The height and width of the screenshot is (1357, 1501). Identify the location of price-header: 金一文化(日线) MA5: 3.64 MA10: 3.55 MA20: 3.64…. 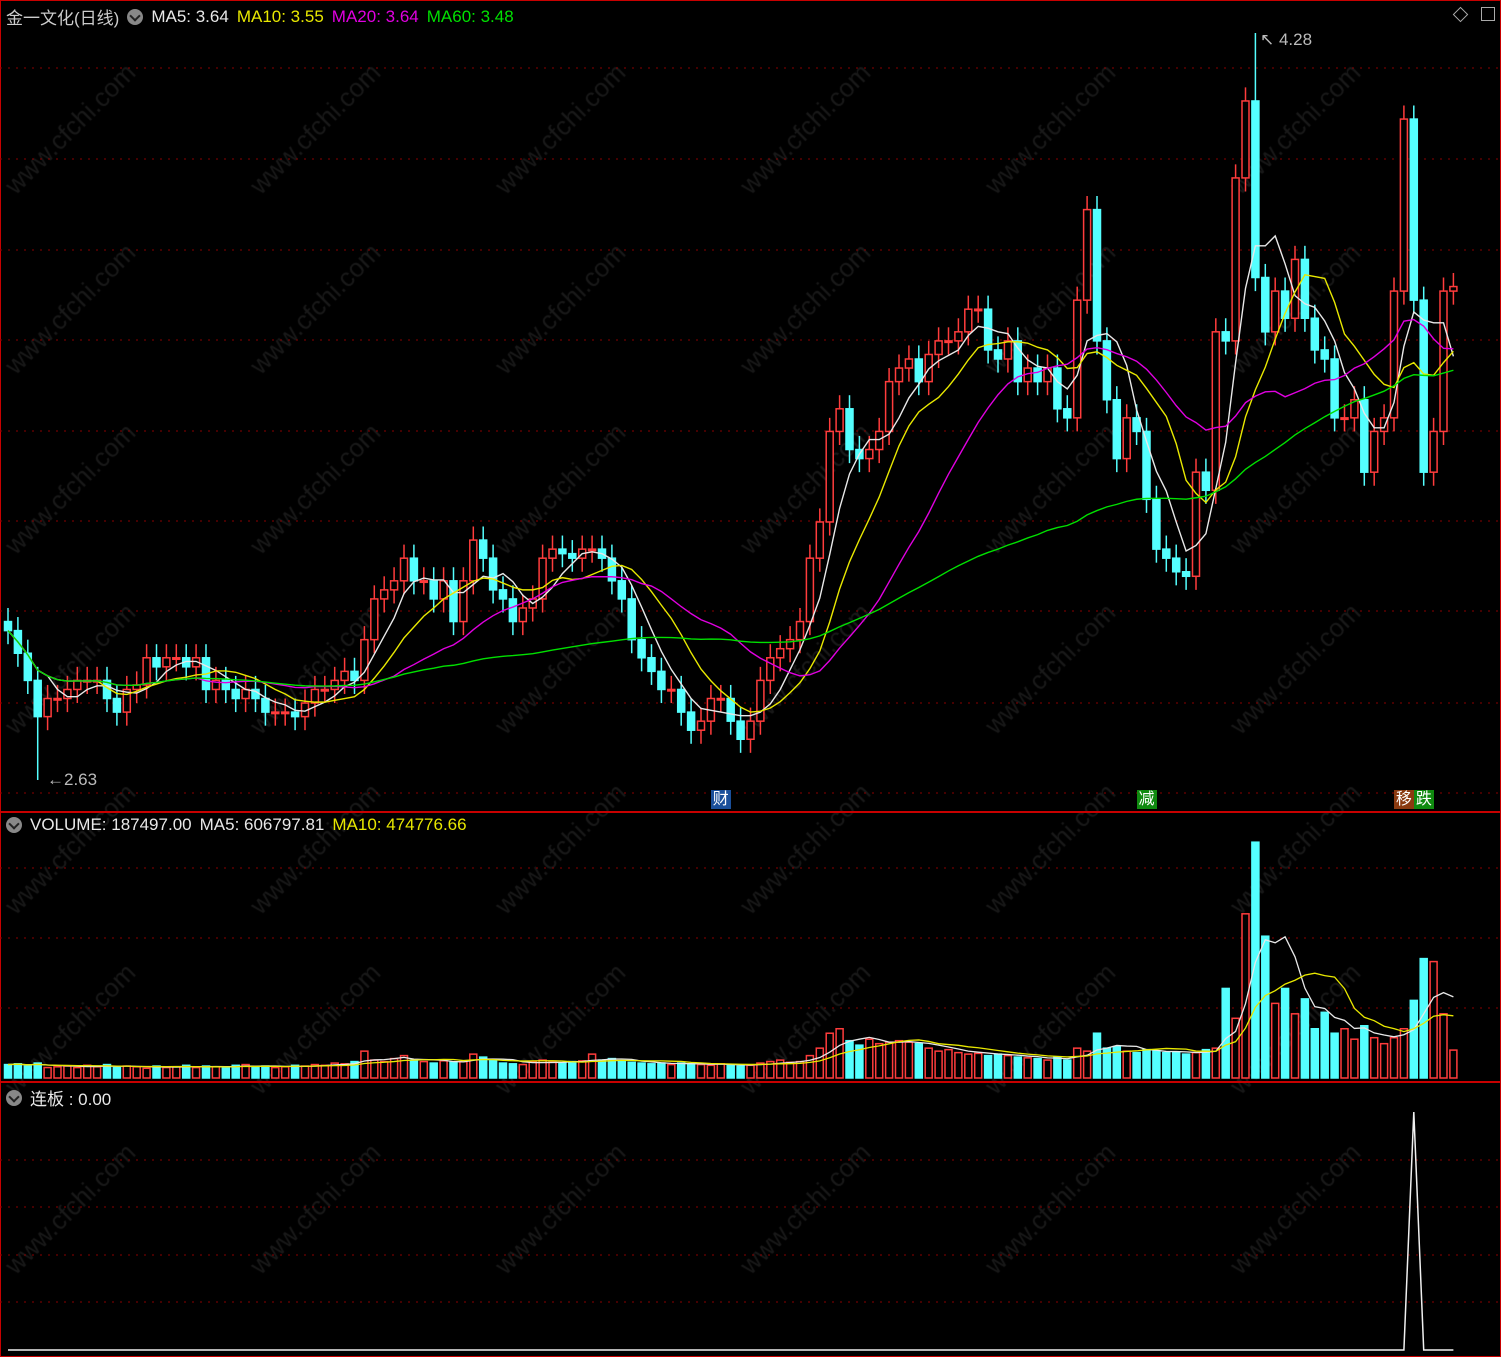
(260, 16).